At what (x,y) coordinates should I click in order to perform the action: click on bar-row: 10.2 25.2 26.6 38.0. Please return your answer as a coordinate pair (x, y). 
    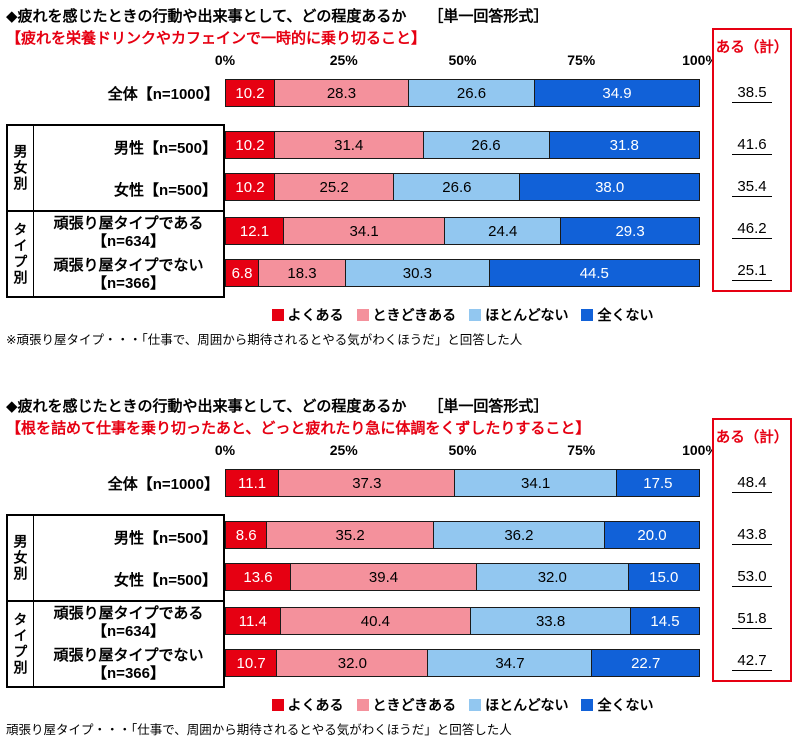
    Looking at the image, I should click on (462, 187).